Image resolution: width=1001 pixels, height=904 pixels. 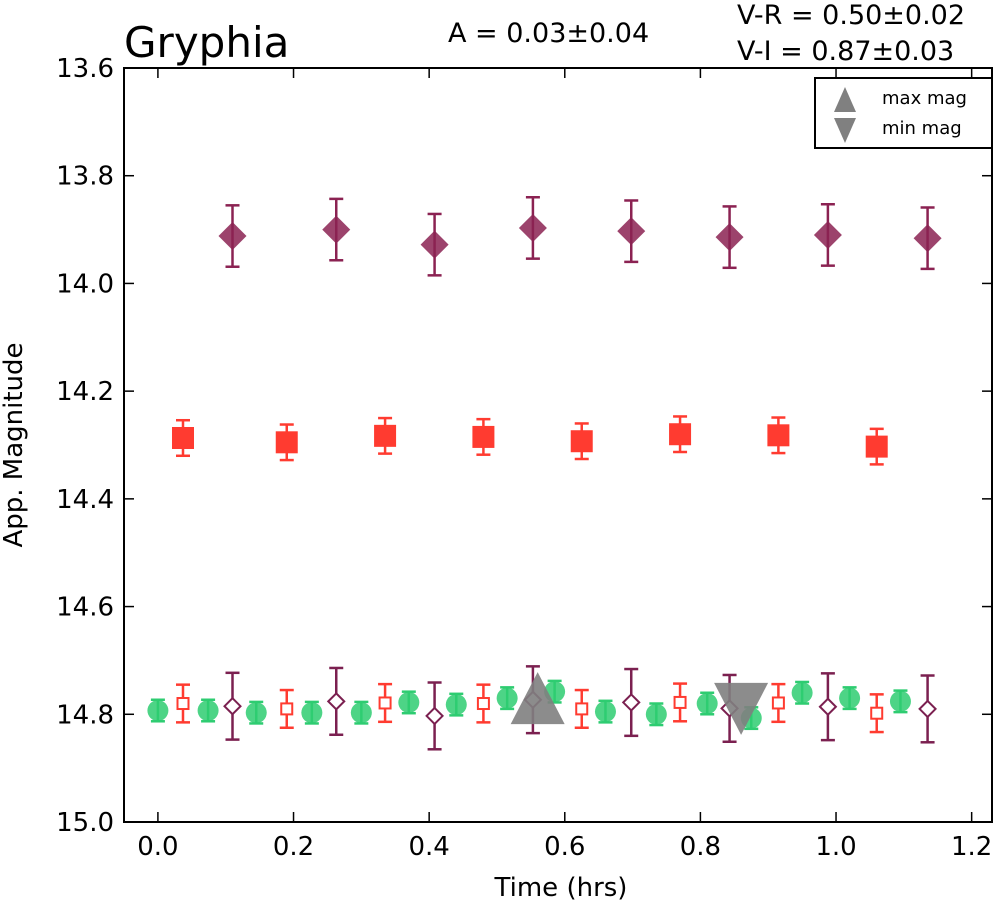 What do you see at coordinates (293, 847) in the screenshot?
I see `x-tick-label: 0.2` at bounding box center [293, 847].